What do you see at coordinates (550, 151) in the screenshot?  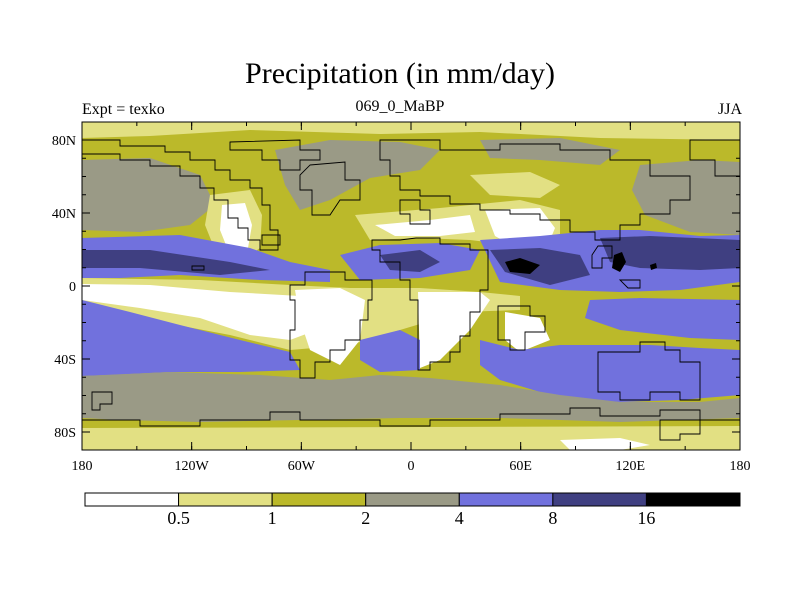 I see `field-siberia-grey` at bounding box center [550, 151].